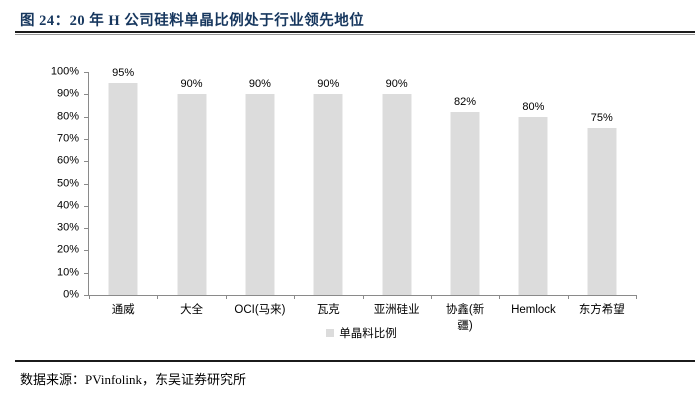 The height and width of the screenshot is (400, 699). What do you see at coordinates (330, 333) in the screenshot?
I see `legend-swatch-icon` at bounding box center [330, 333].